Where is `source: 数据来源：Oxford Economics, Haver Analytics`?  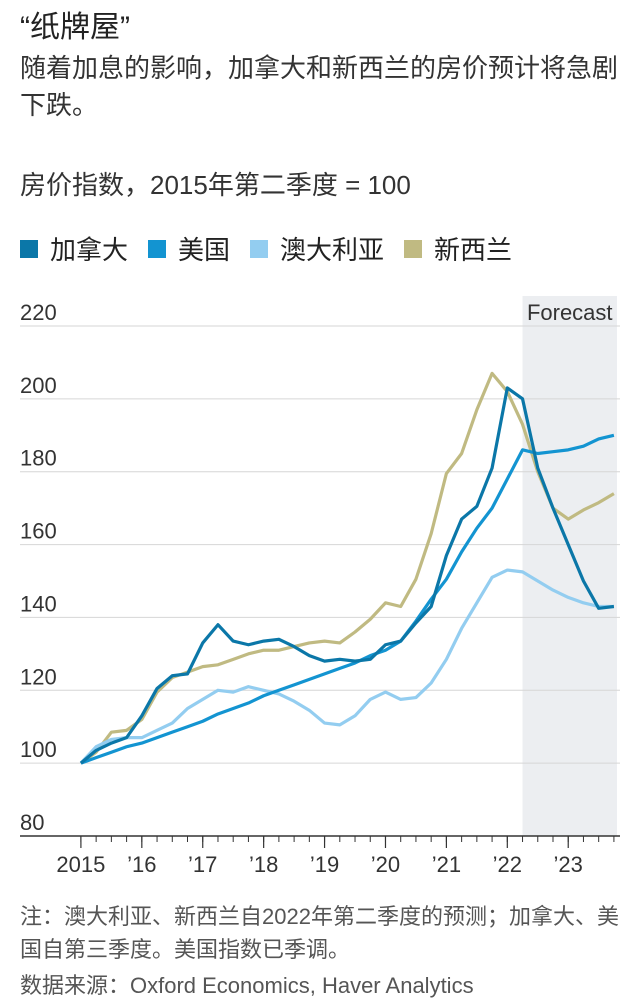 source: 数据来源：Oxford Economics, Haver Analytics is located at coordinates (247, 985).